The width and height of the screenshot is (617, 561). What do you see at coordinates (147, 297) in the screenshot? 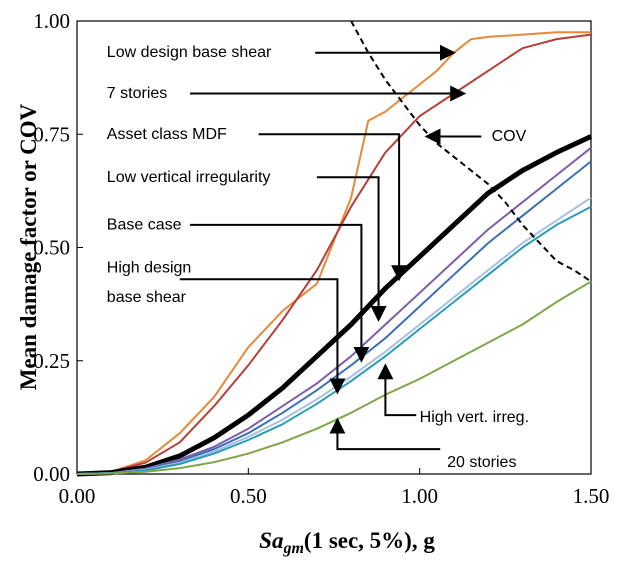
I see `label-high-design-base-shear-2: base shear` at bounding box center [147, 297].